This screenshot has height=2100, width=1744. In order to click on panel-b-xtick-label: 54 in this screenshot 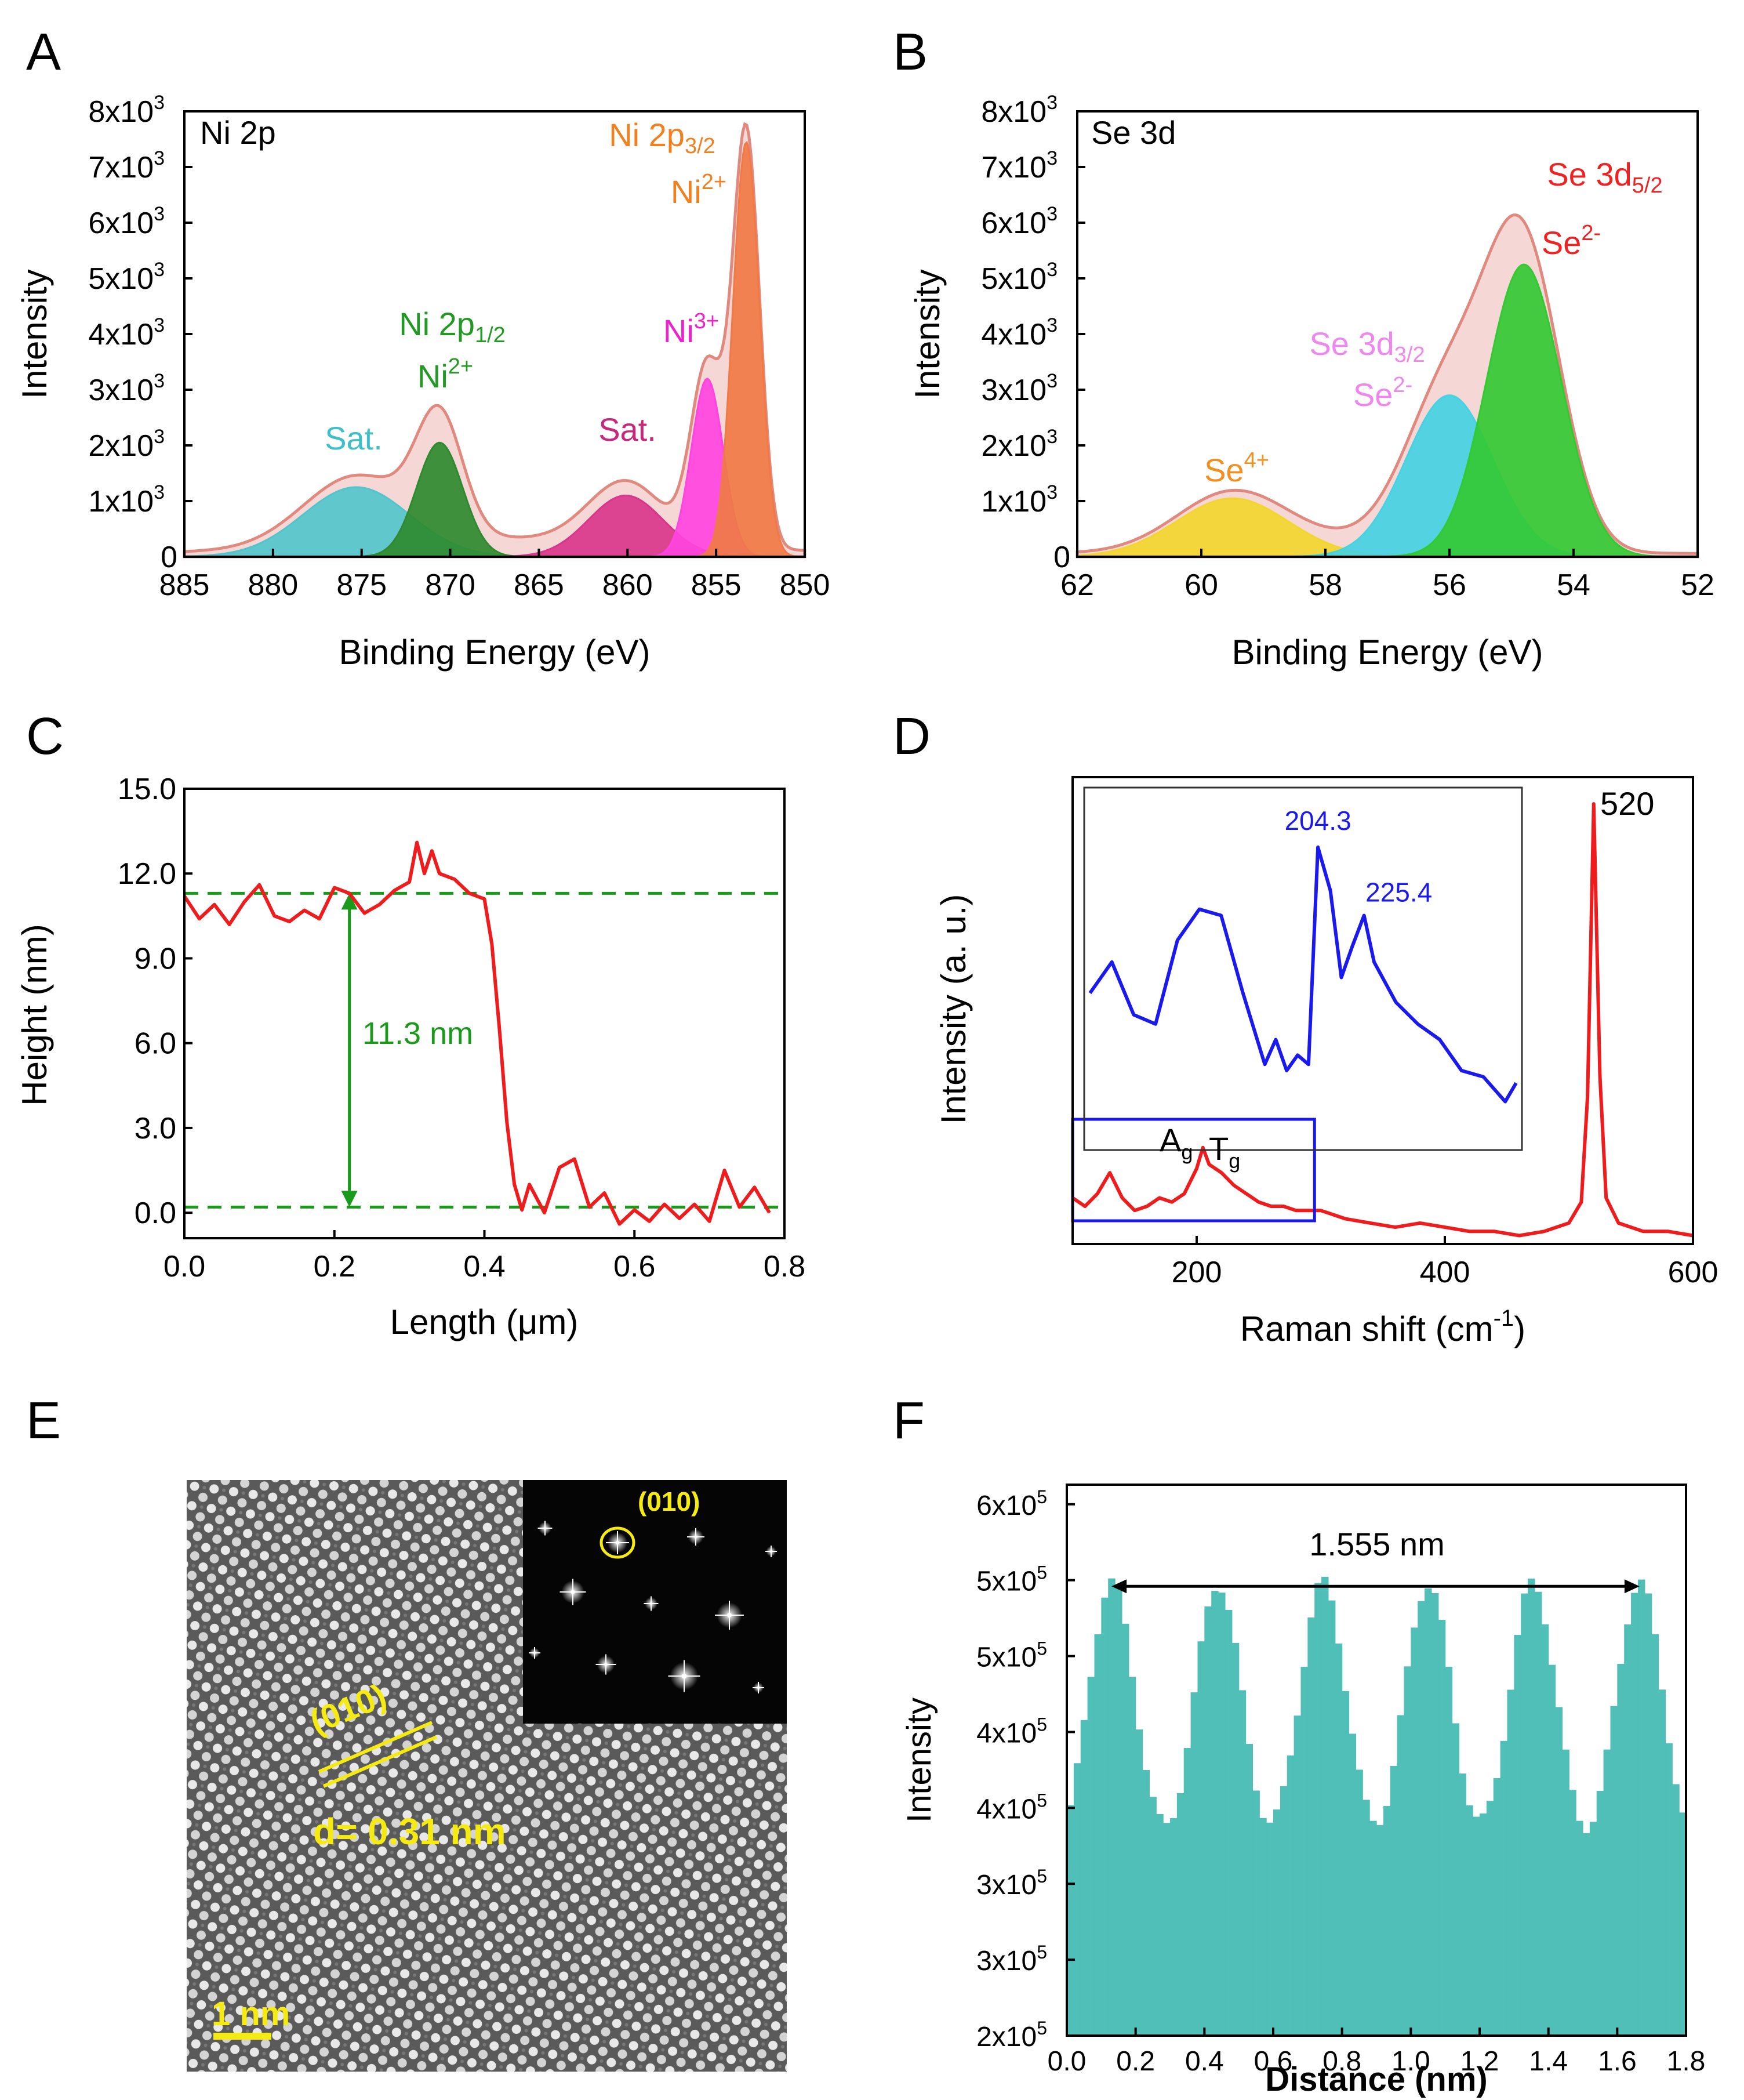, I will do `click(1573, 585)`.